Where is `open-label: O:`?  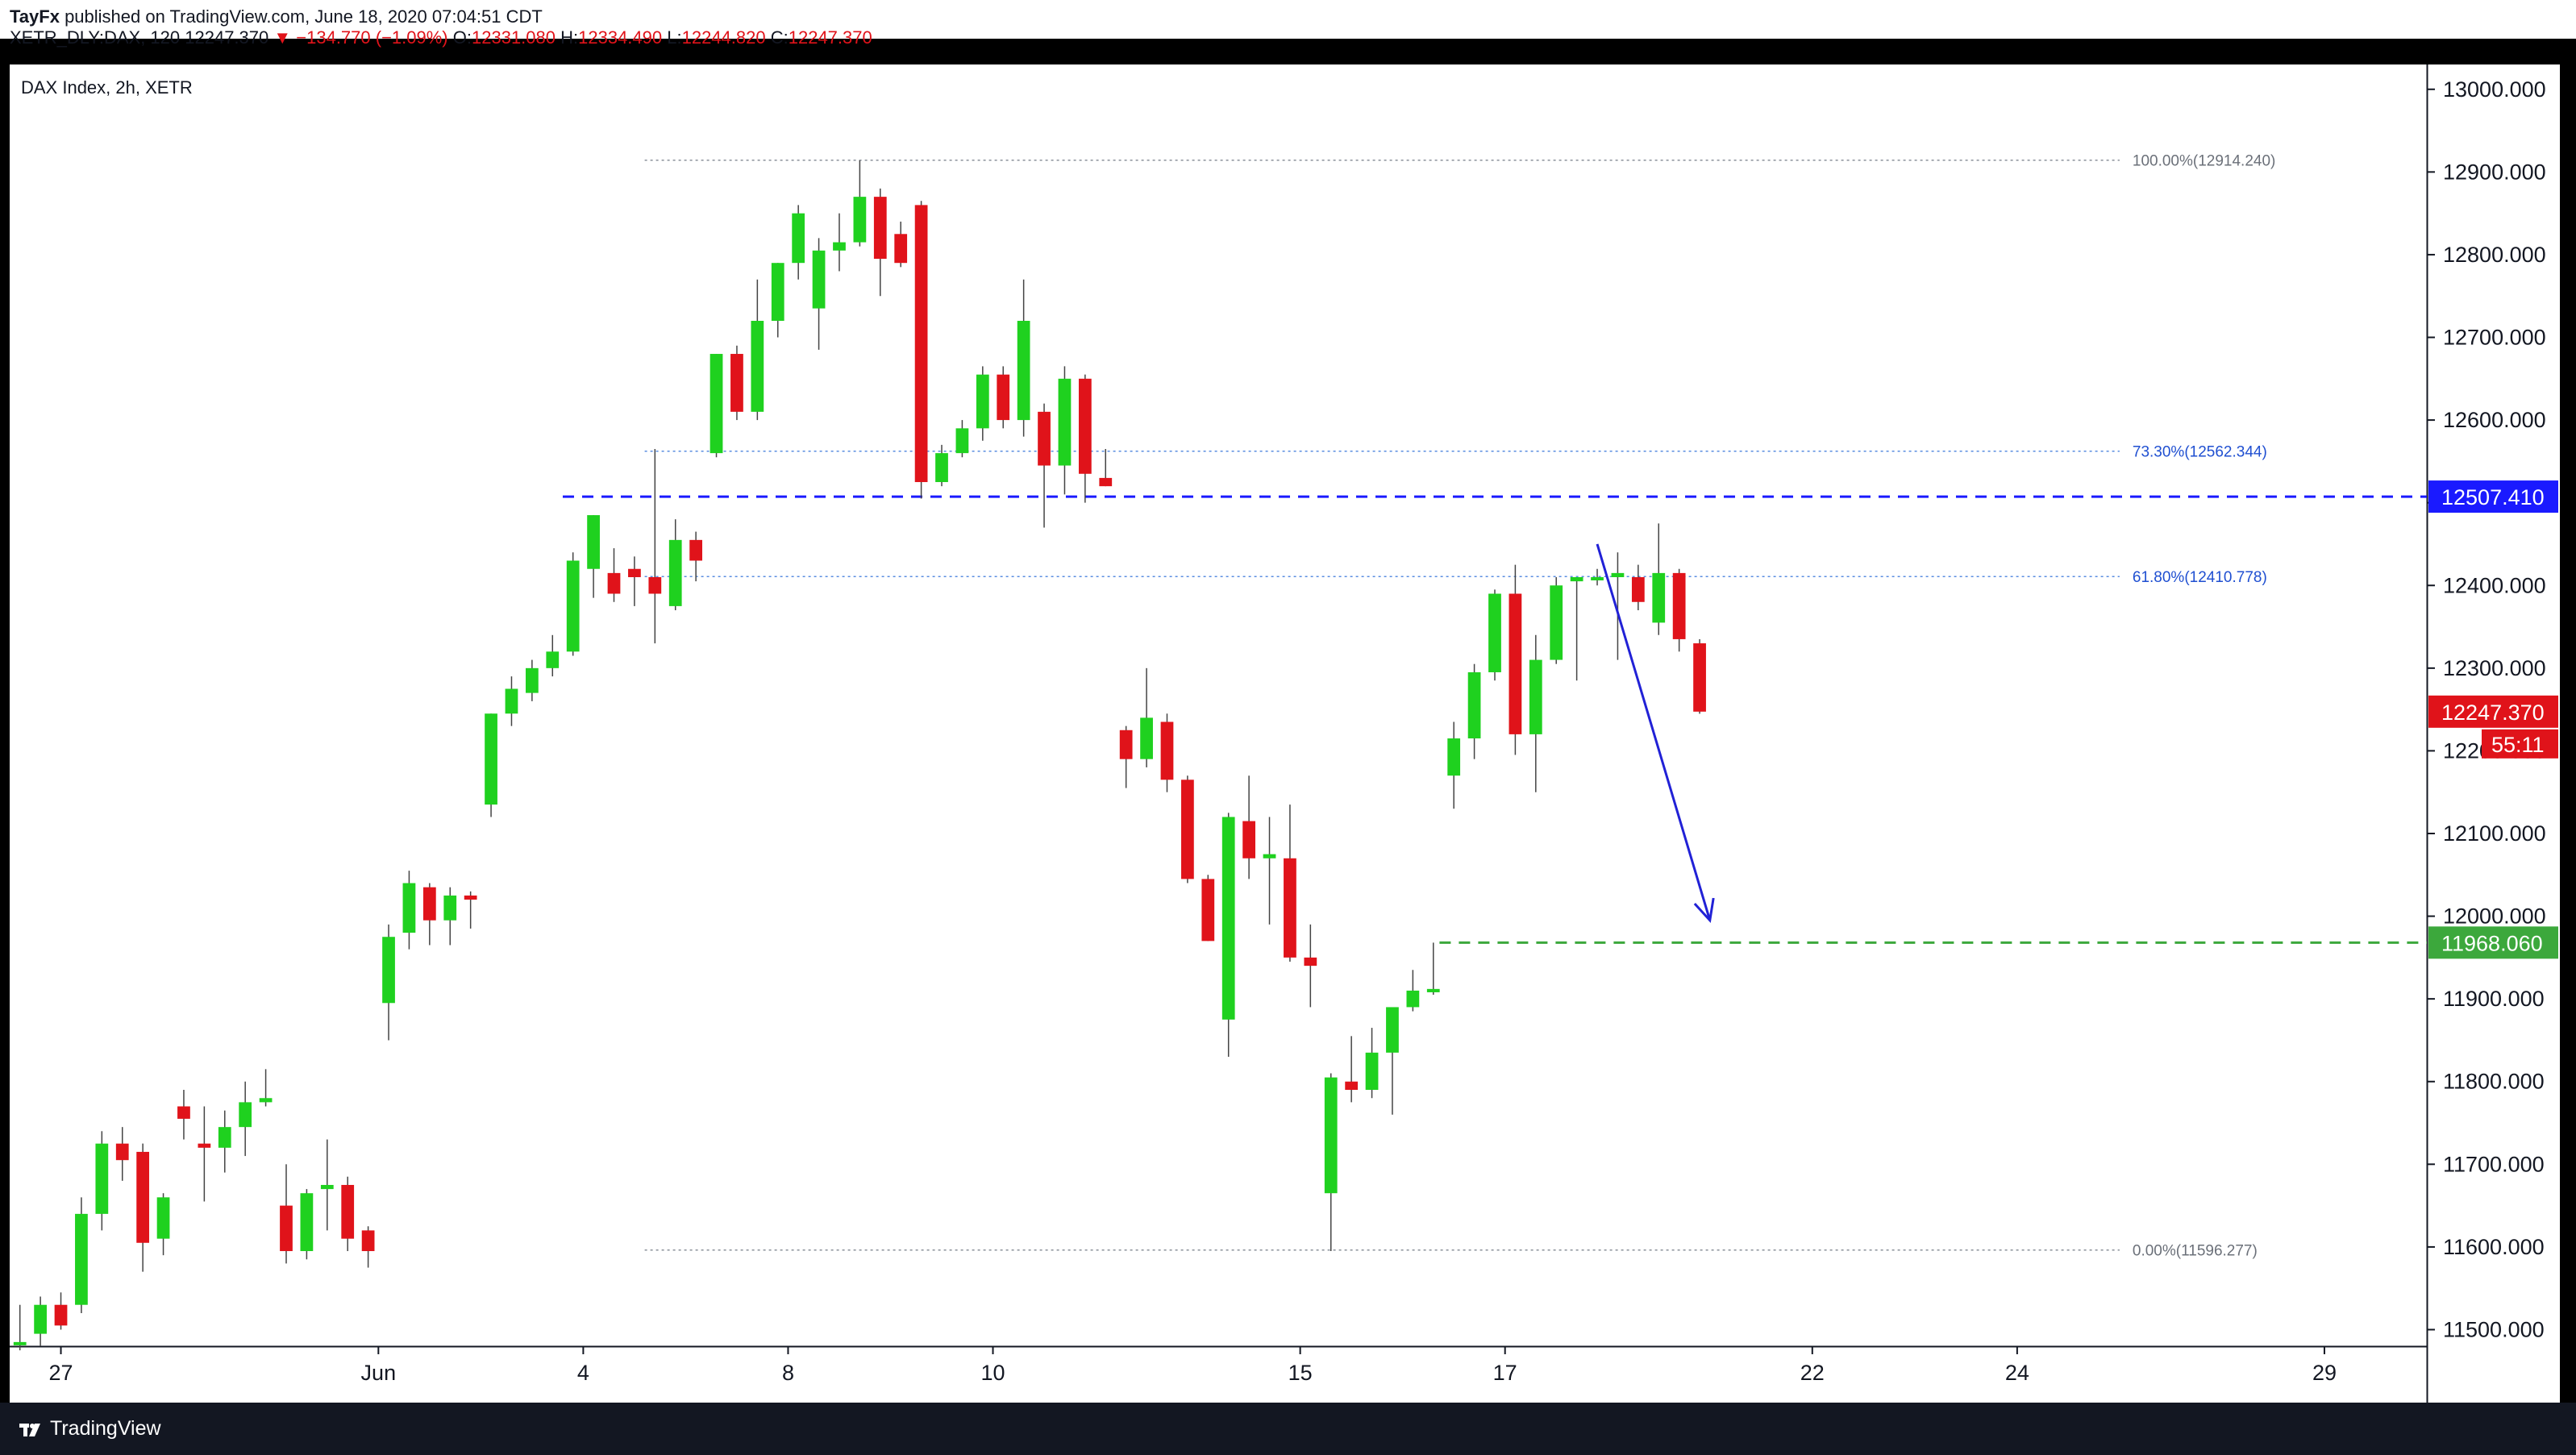 open-label: O: is located at coordinates (462, 37).